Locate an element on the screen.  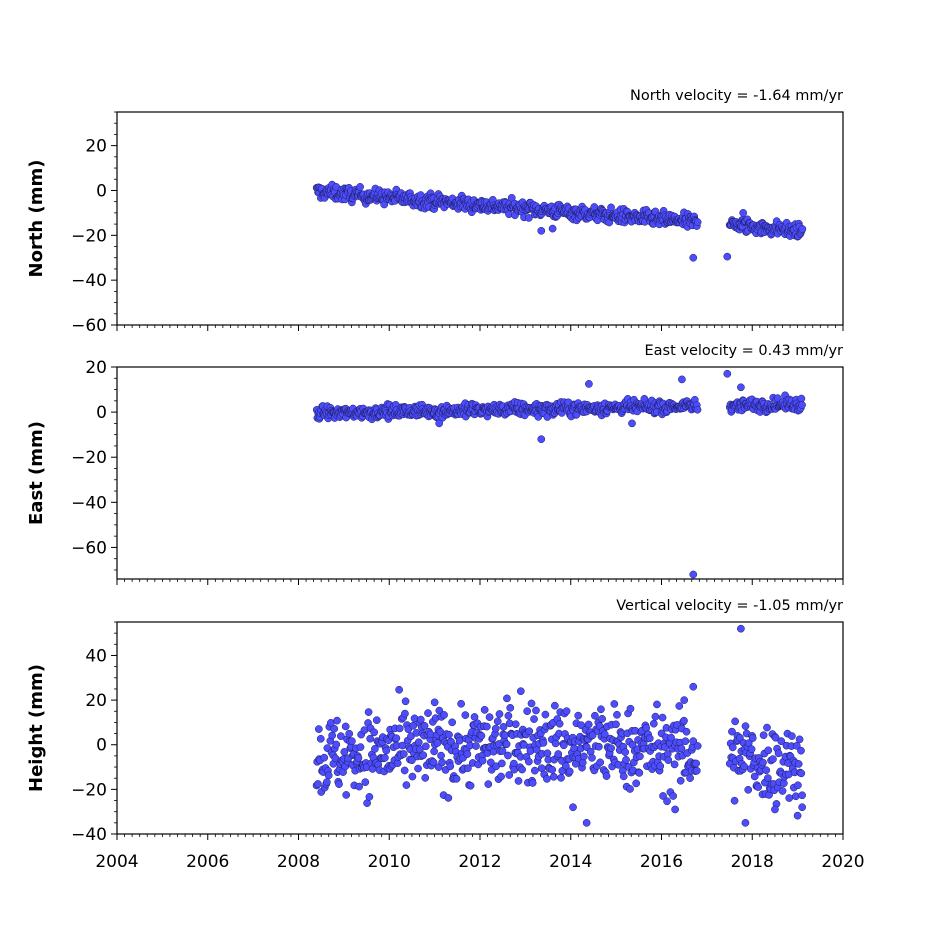
y-tick-label: −60 is located at coordinates (89, 326).